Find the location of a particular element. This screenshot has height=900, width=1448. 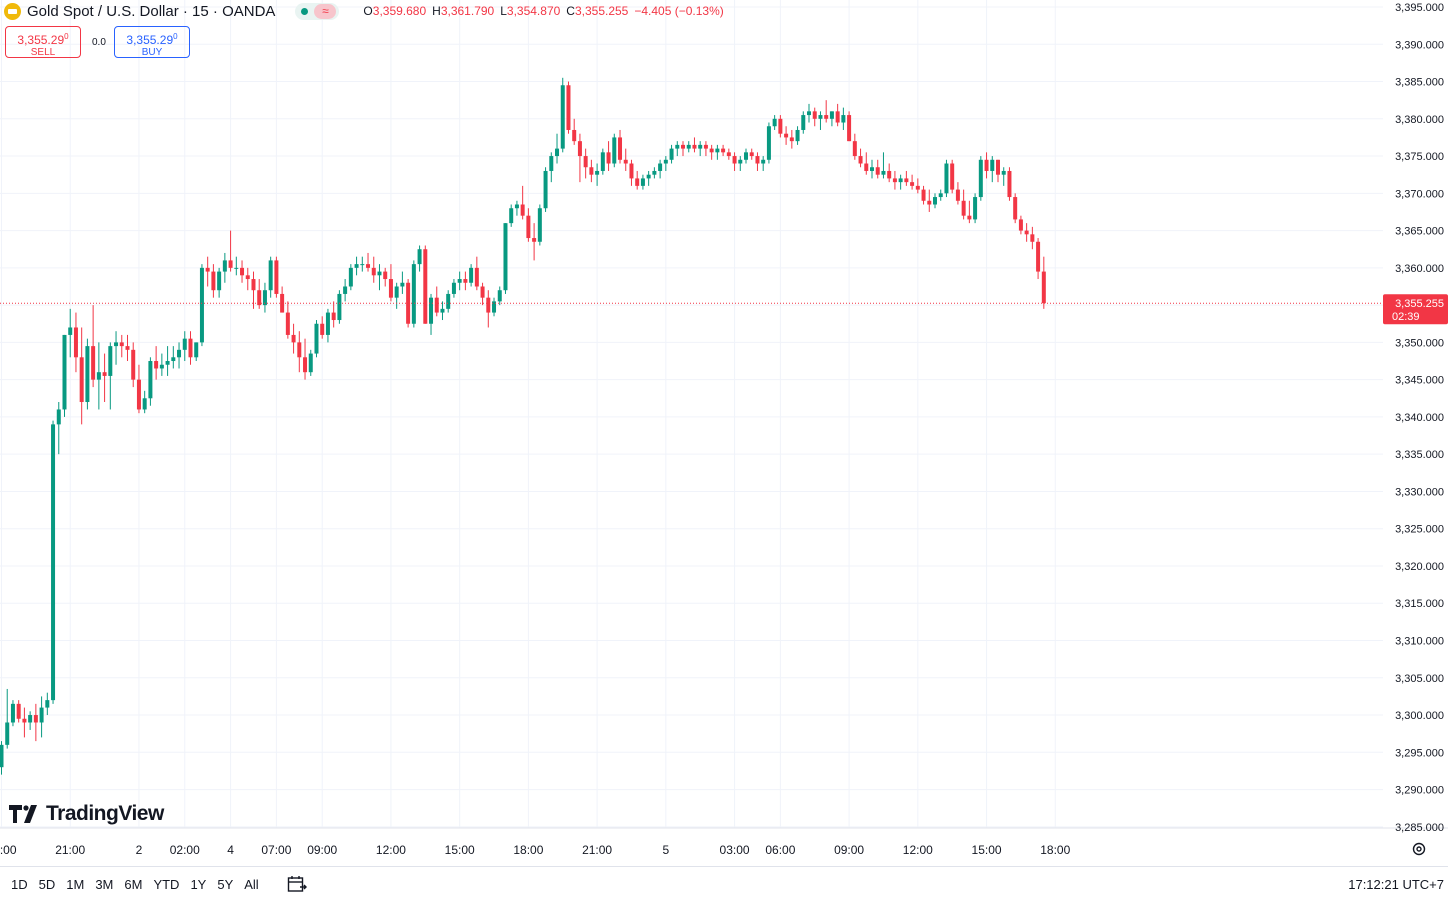

time-tick-label: 4 is located at coordinates (230, 850).